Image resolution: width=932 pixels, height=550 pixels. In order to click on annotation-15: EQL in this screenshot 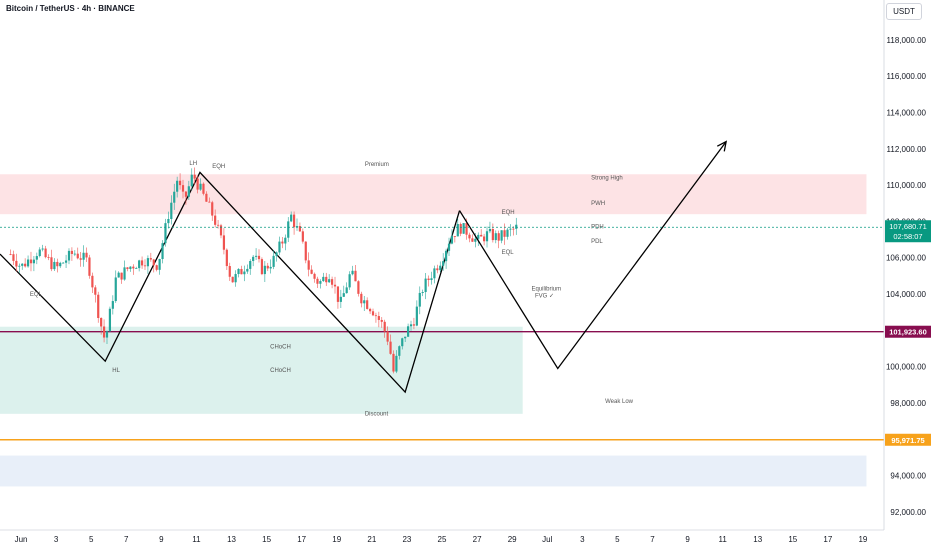, I will do `click(508, 253)`.